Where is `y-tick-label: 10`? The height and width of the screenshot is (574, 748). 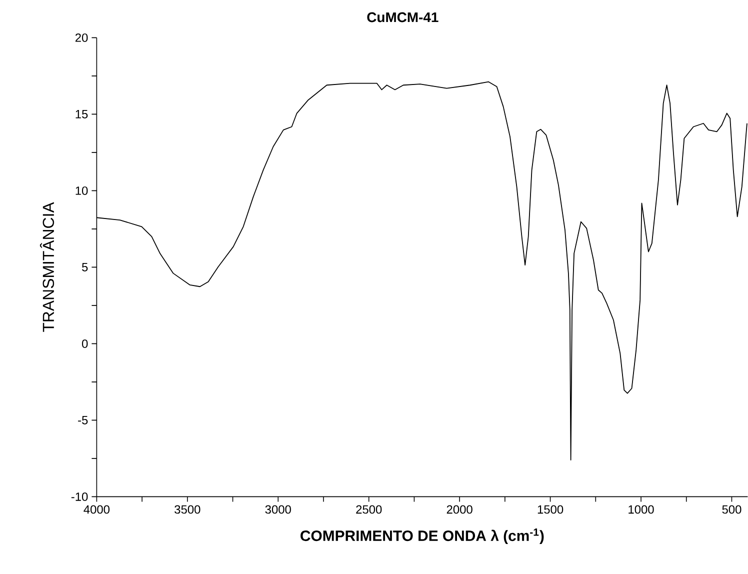
y-tick-label: 10 is located at coordinates (82, 190).